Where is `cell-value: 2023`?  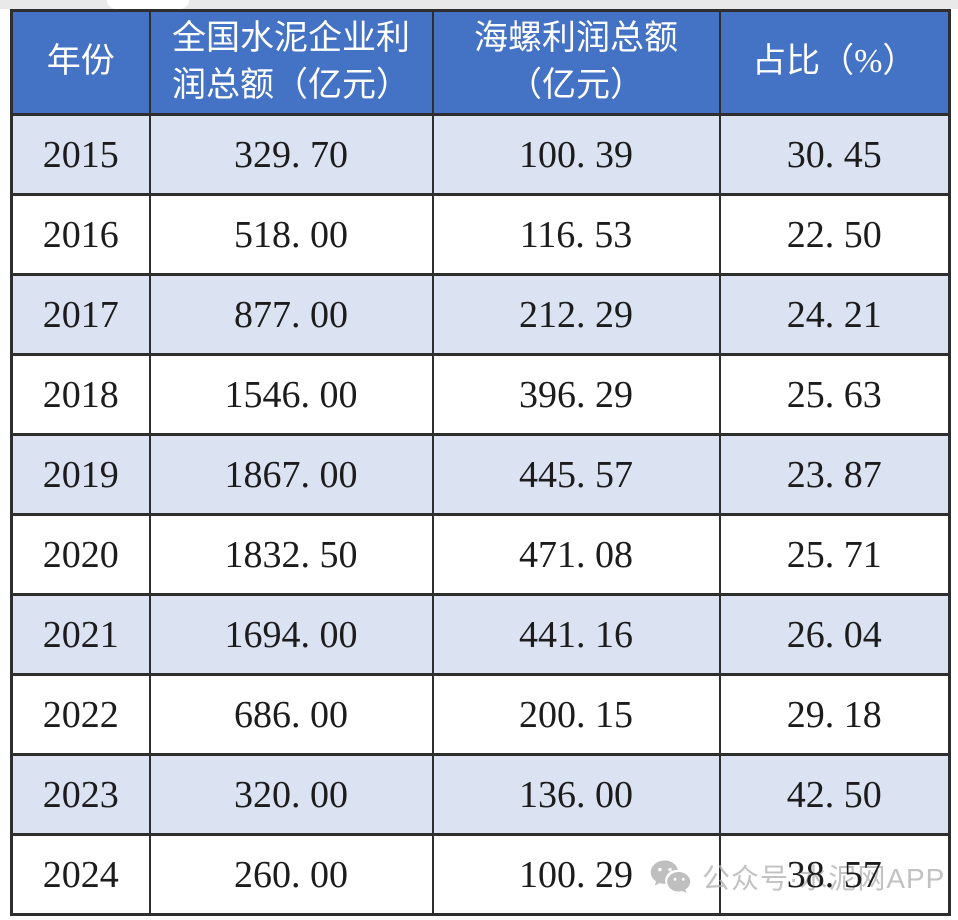
cell-value: 2023 is located at coordinates (80, 794).